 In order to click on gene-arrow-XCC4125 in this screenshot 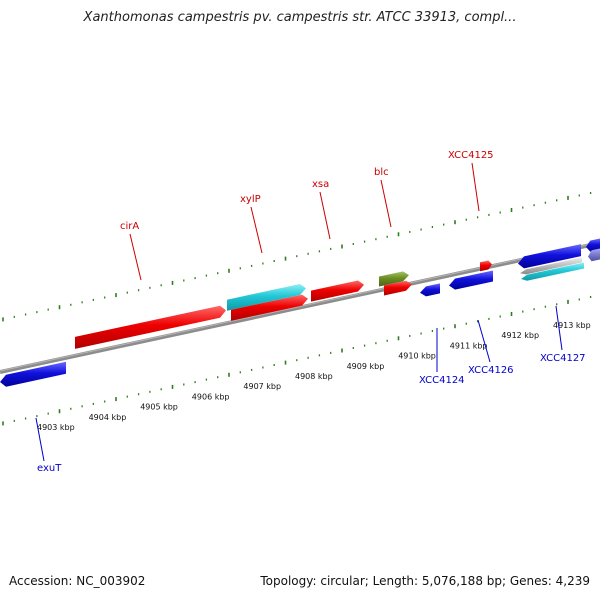, I will do `click(486, 266)`.